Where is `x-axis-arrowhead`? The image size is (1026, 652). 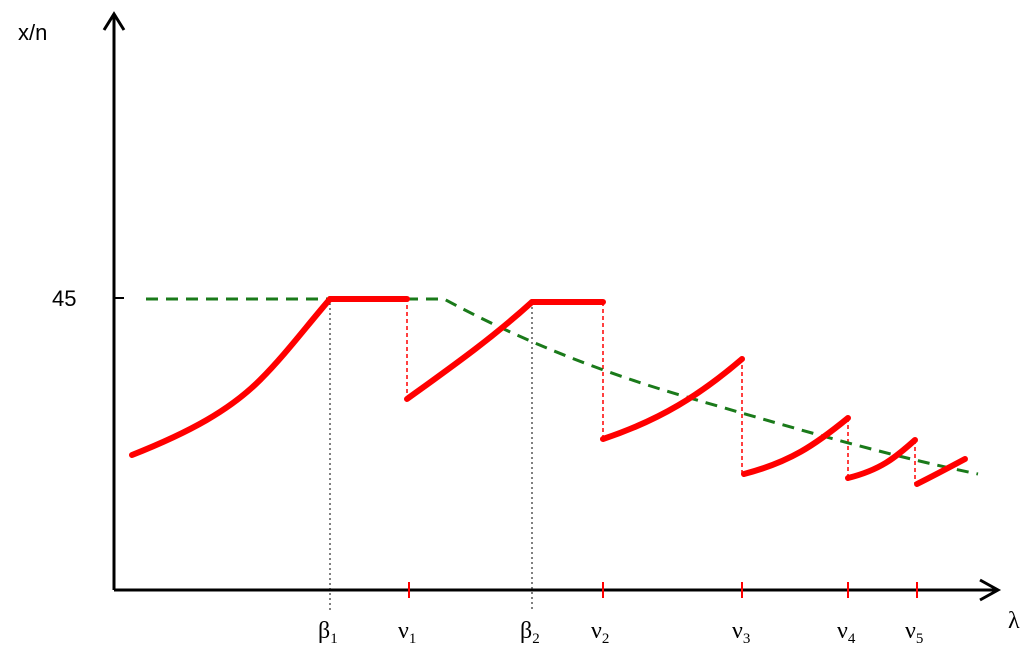
x-axis-arrowhead is located at coordinates (990, 590).